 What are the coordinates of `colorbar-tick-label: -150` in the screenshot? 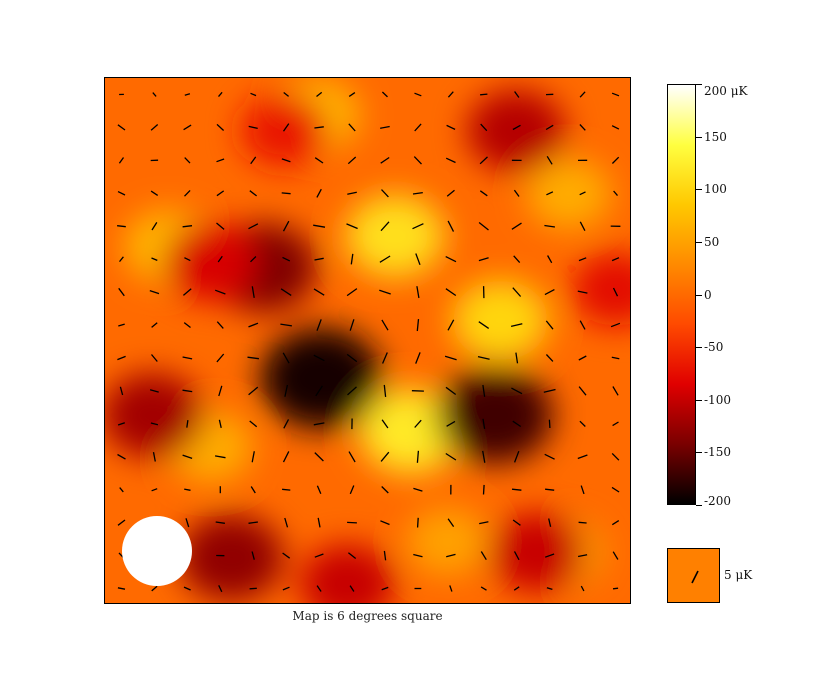 It's located at (717, 452).